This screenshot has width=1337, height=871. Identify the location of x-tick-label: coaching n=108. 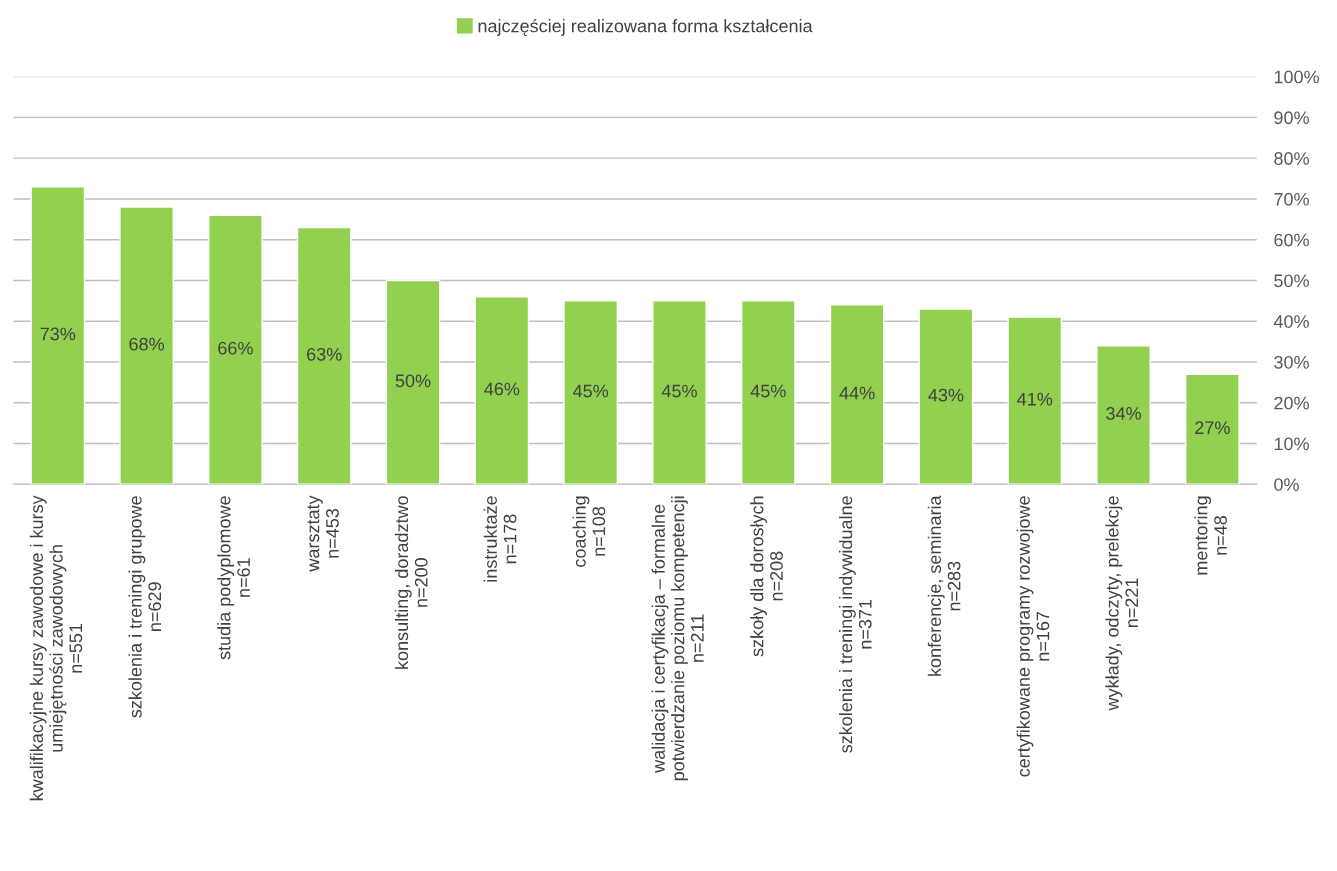
(589, 531).